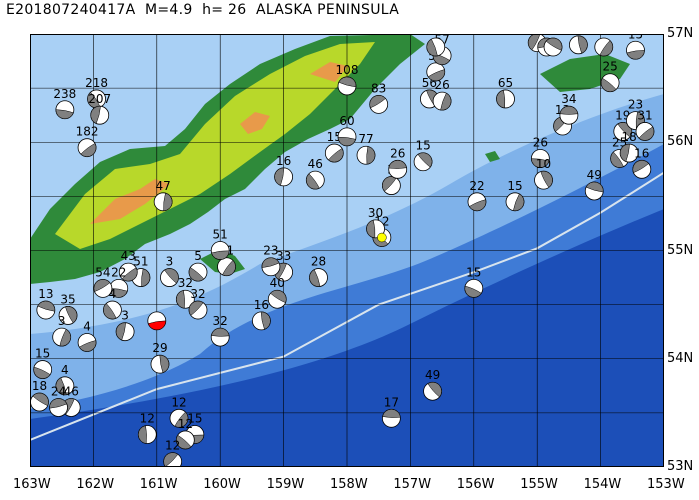 The height and width of the screenshot is (500, 699). I want to click on y-tick-label: 55N, so click(680, 250).